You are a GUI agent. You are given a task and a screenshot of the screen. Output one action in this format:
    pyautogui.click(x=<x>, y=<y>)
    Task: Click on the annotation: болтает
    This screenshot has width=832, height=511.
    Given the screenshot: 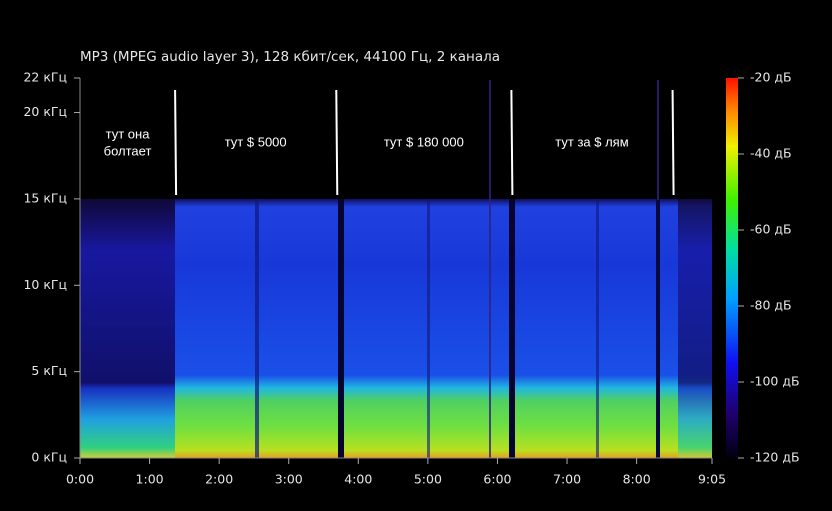 What is the action you would take?
    pyautogui.click(x=128, y=150)
    